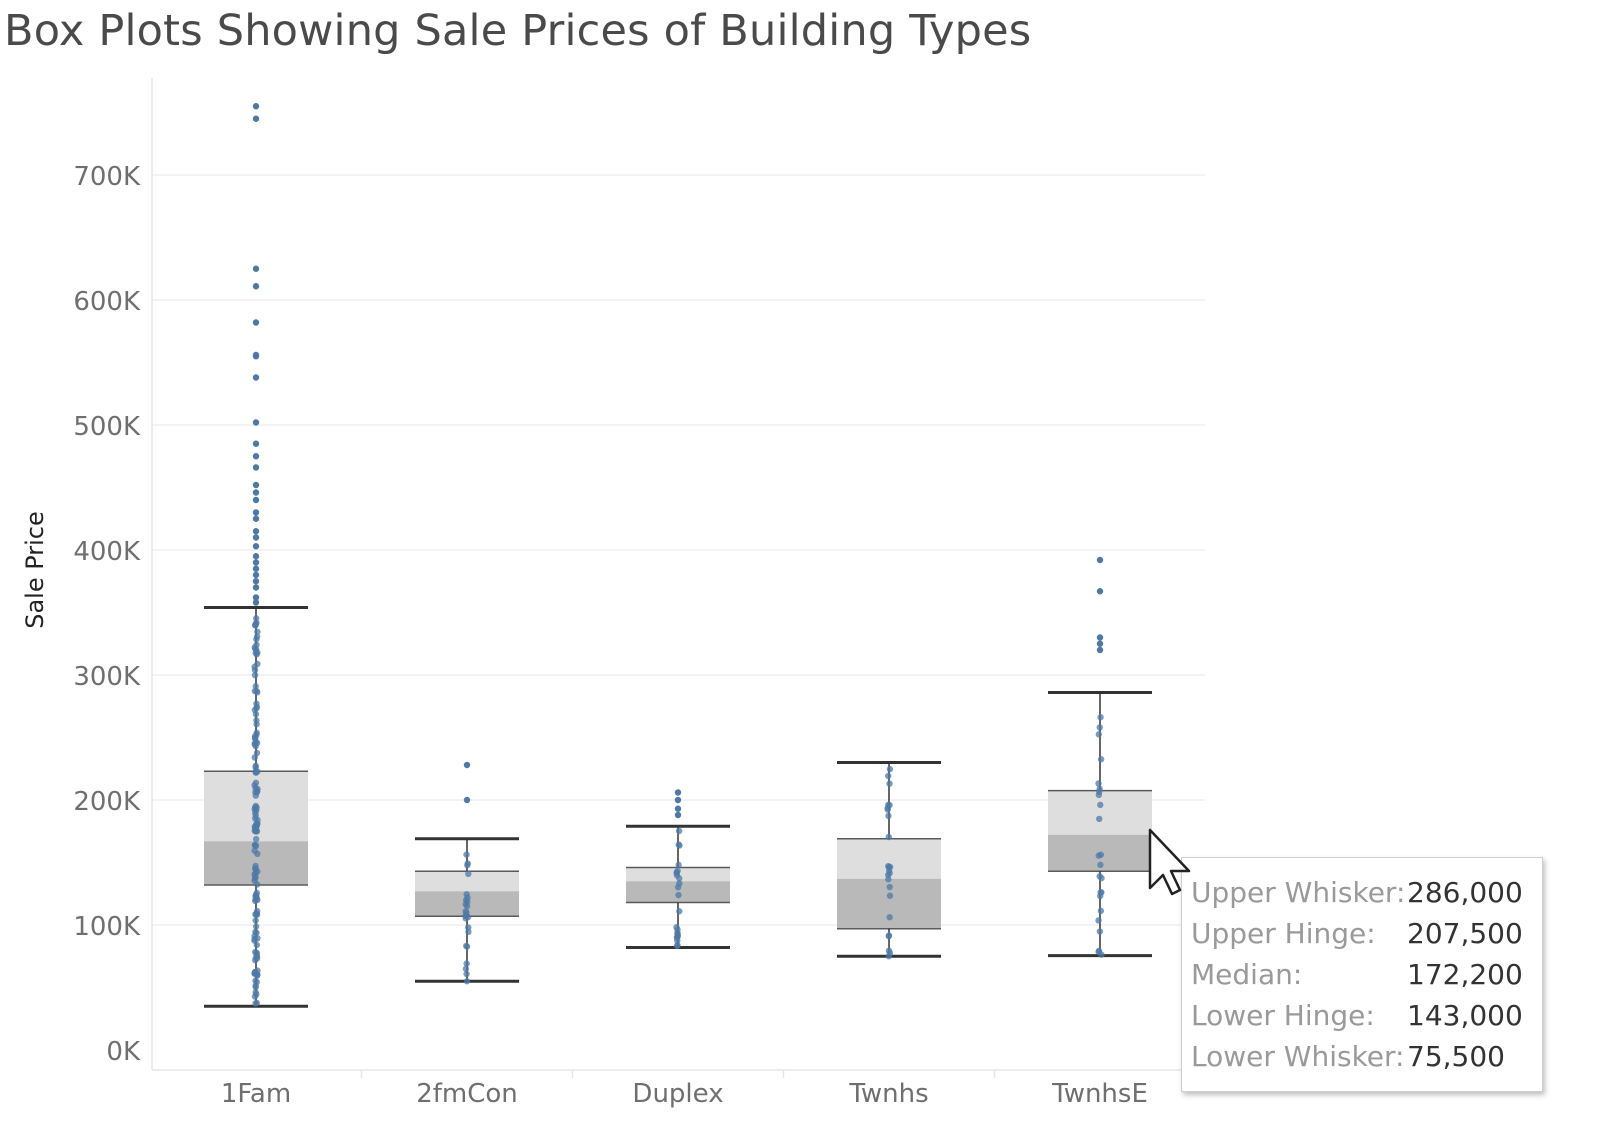 Image resolution: width=1600 pixels, height=1144 pixels. I want to click on y-tick-label: 400K, so click(107, 552).